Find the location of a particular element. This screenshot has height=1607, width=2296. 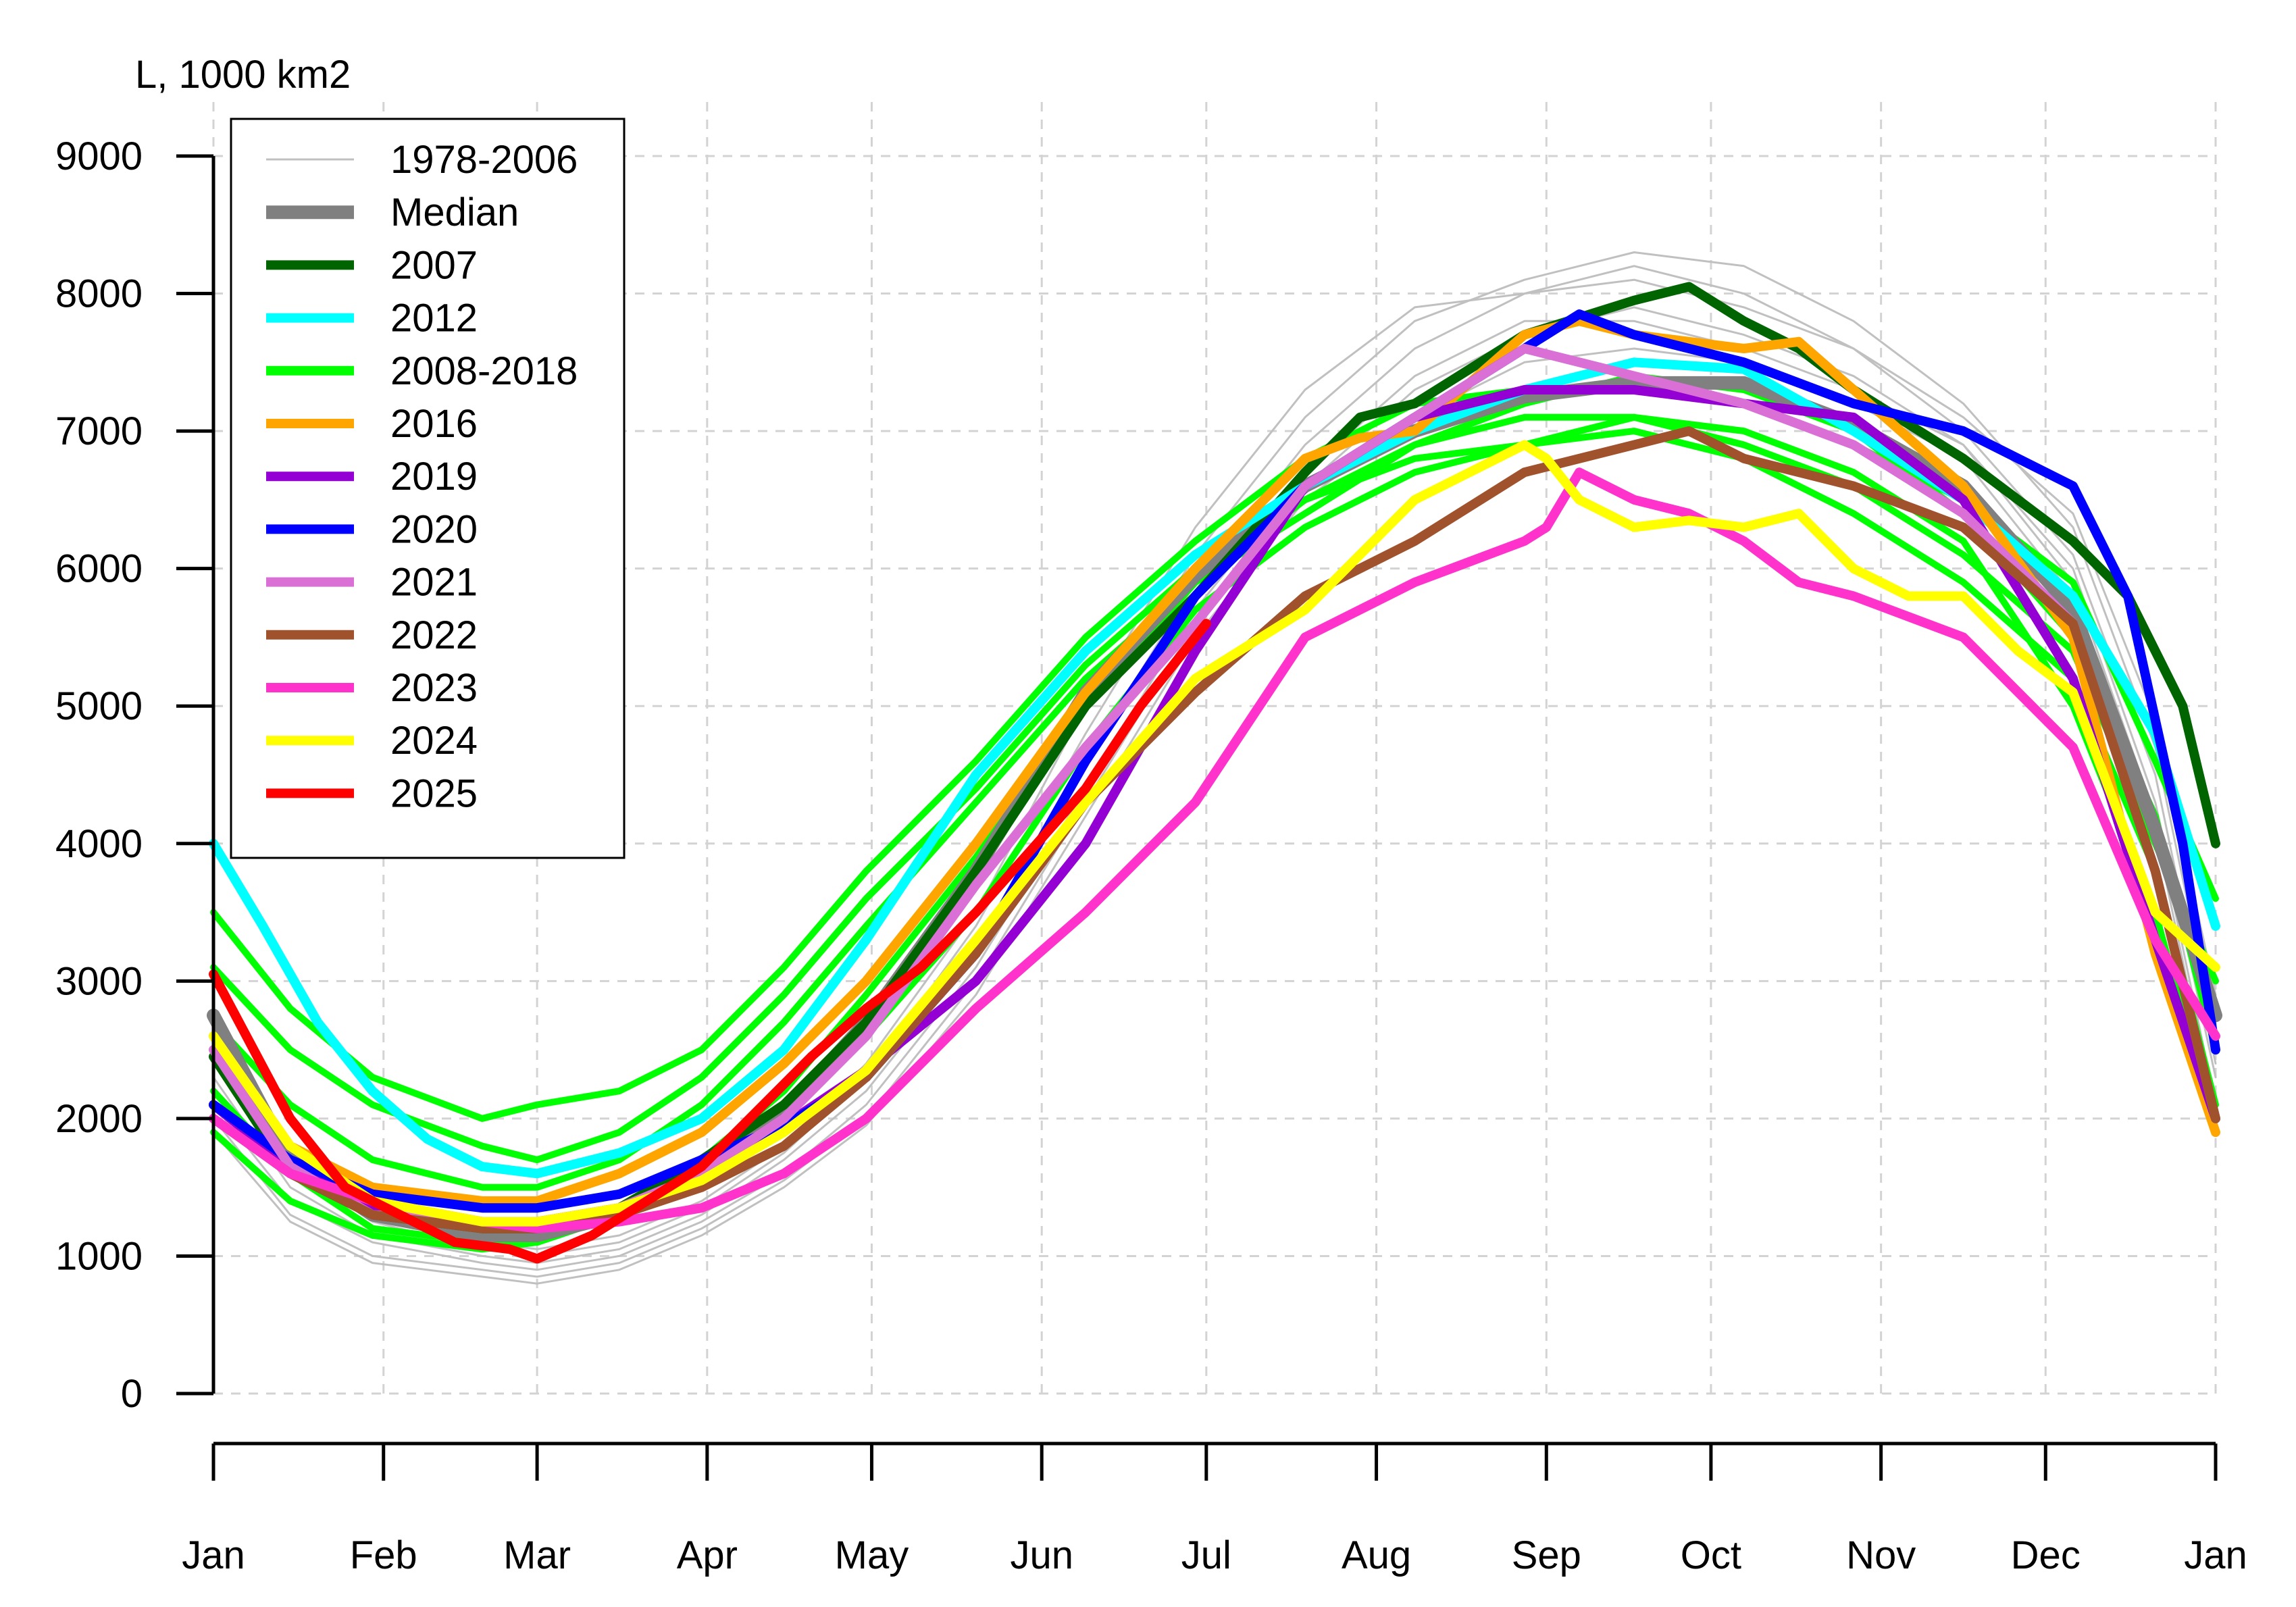

y-tick-label-9: 9000 is located at coordinates (99, 156).